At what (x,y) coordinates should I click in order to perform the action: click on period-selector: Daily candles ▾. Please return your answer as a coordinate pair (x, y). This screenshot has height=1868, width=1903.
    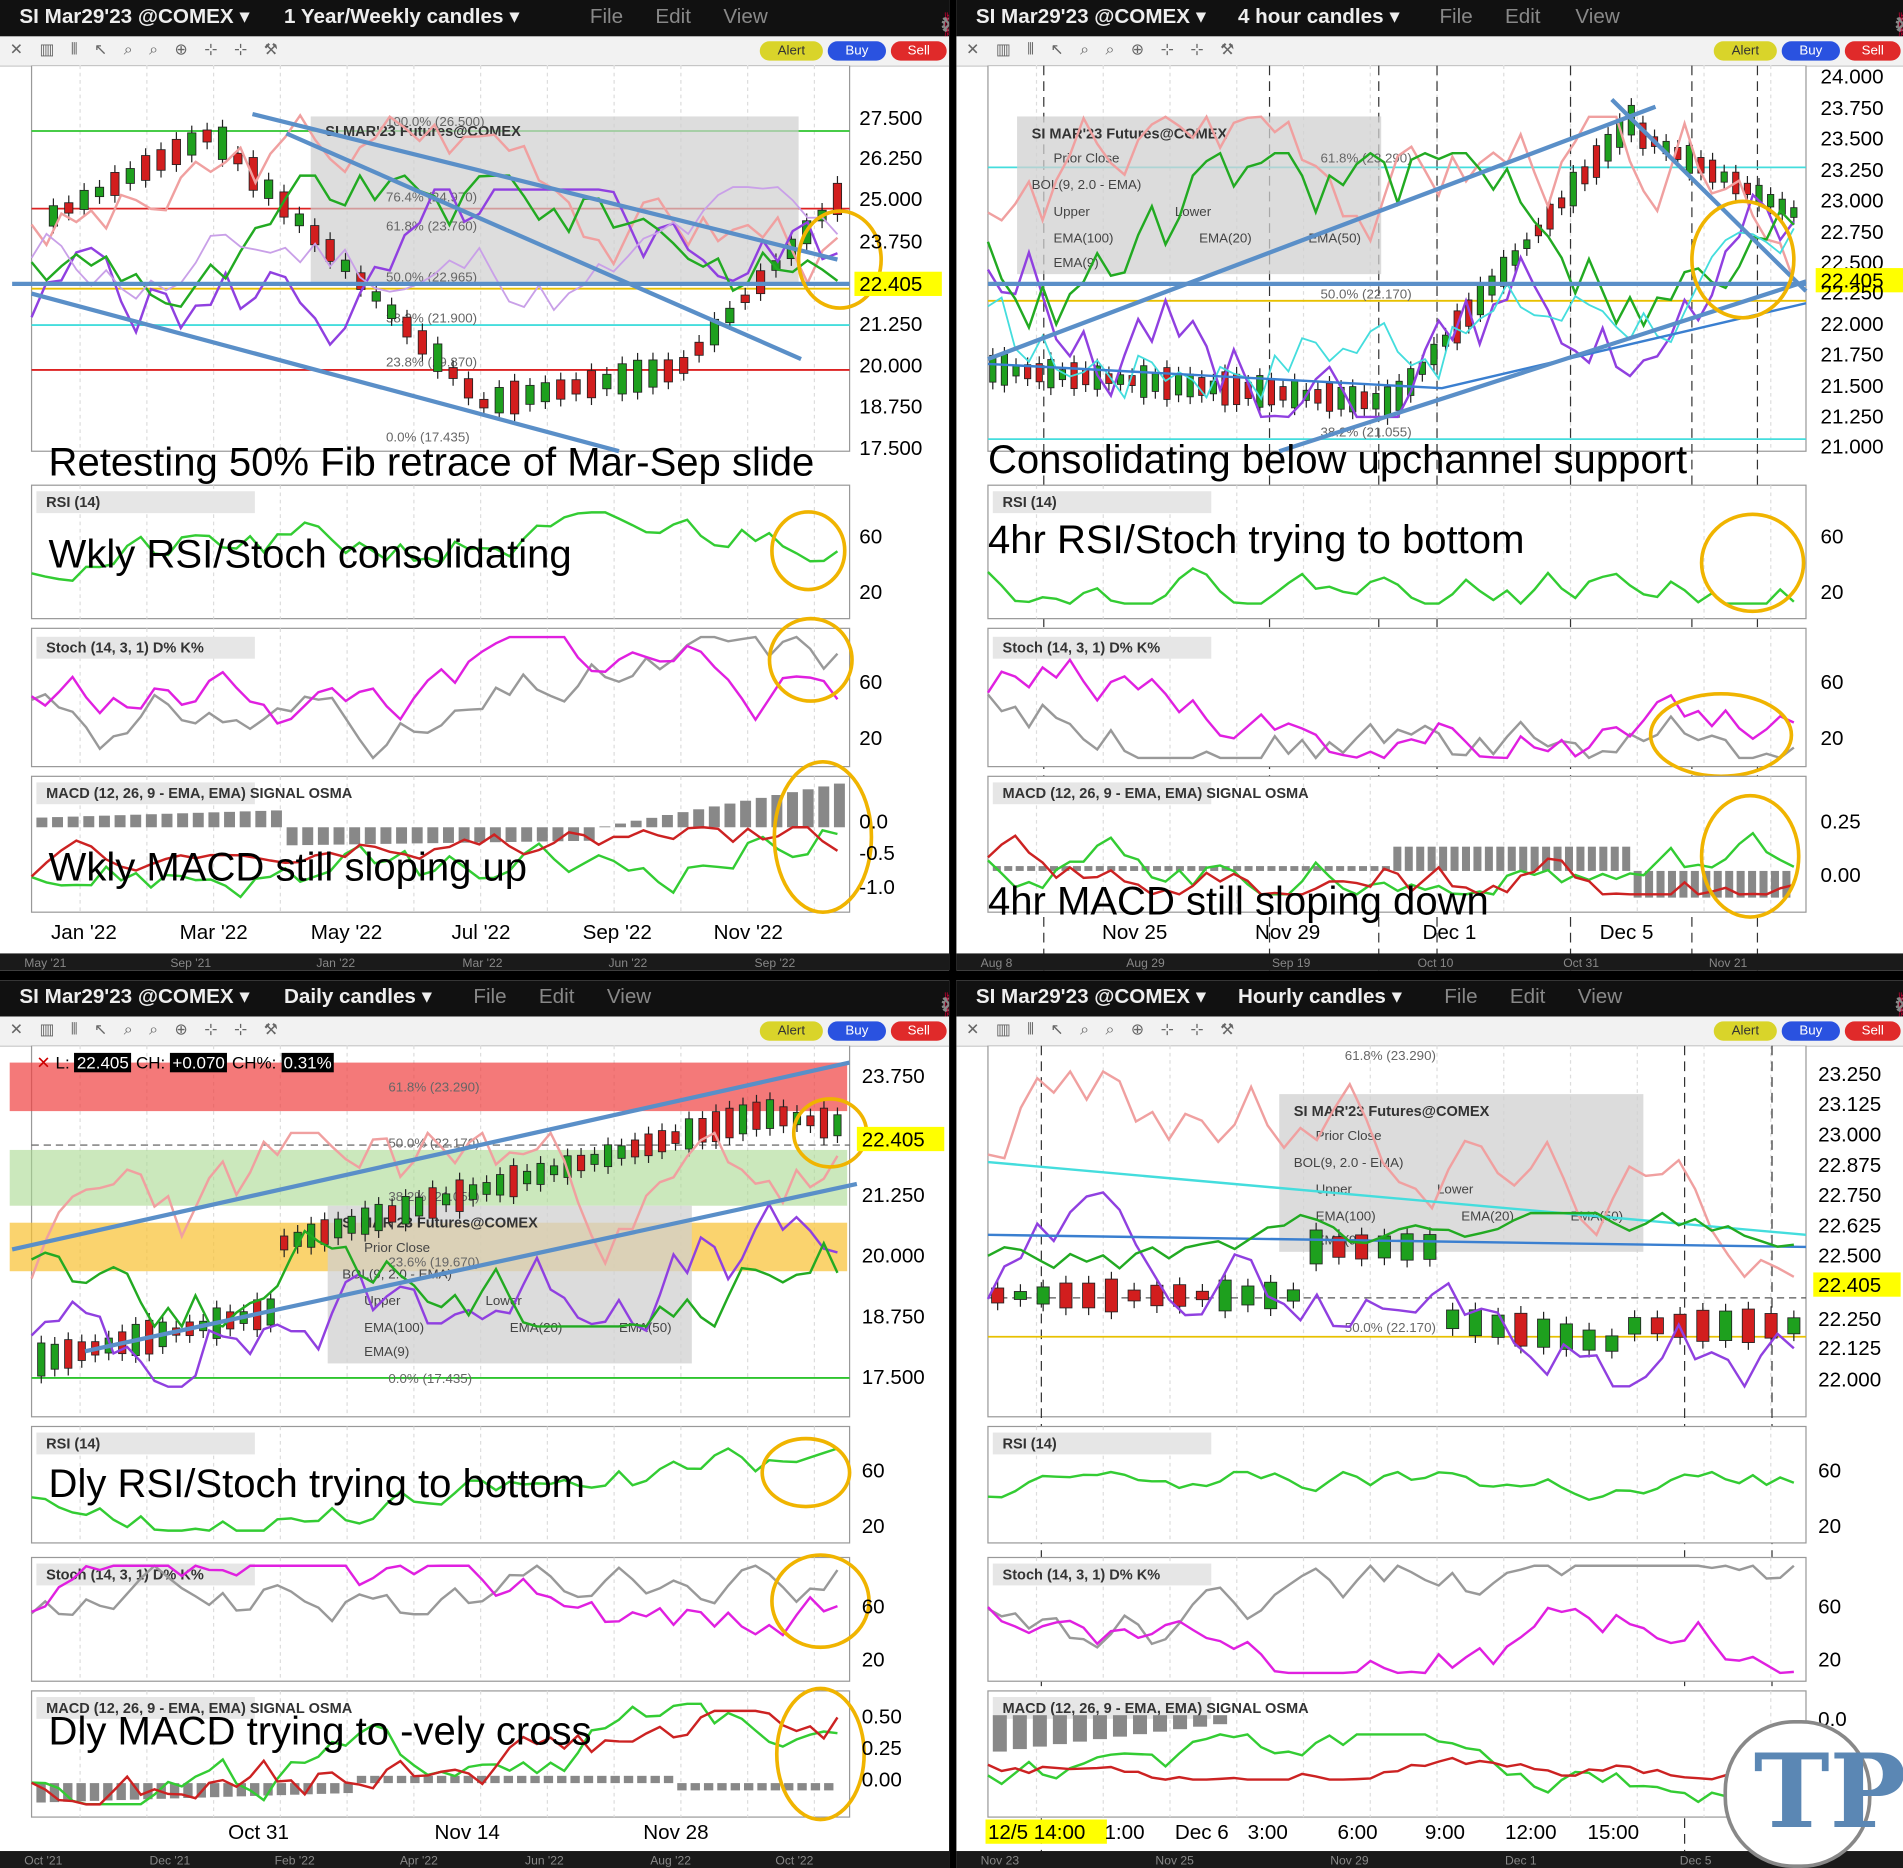
    Looking at the image, I should click on (358, 996).